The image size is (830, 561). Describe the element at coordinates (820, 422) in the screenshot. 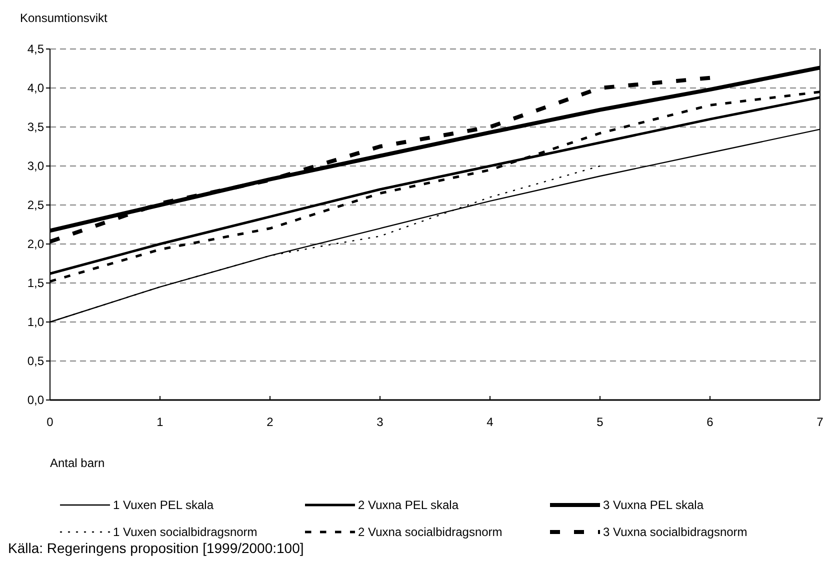

I see `x-tick-label: 7` at that location.